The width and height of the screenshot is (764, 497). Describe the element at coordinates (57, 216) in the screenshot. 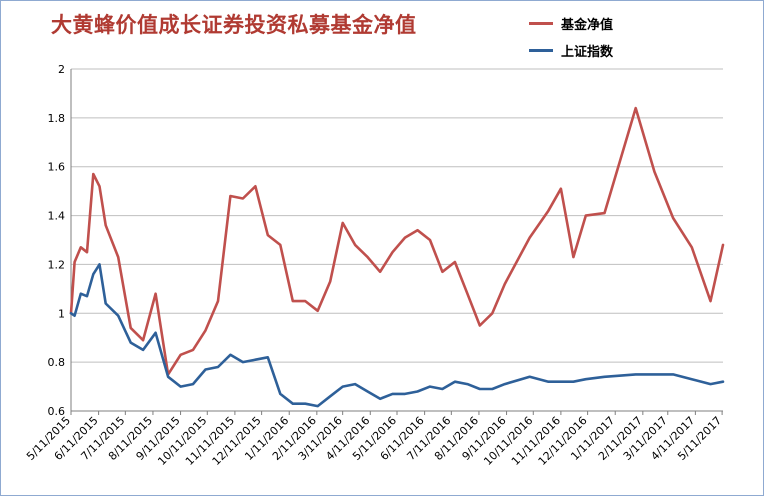

I see `y-tick-label: 1.4` at that location.